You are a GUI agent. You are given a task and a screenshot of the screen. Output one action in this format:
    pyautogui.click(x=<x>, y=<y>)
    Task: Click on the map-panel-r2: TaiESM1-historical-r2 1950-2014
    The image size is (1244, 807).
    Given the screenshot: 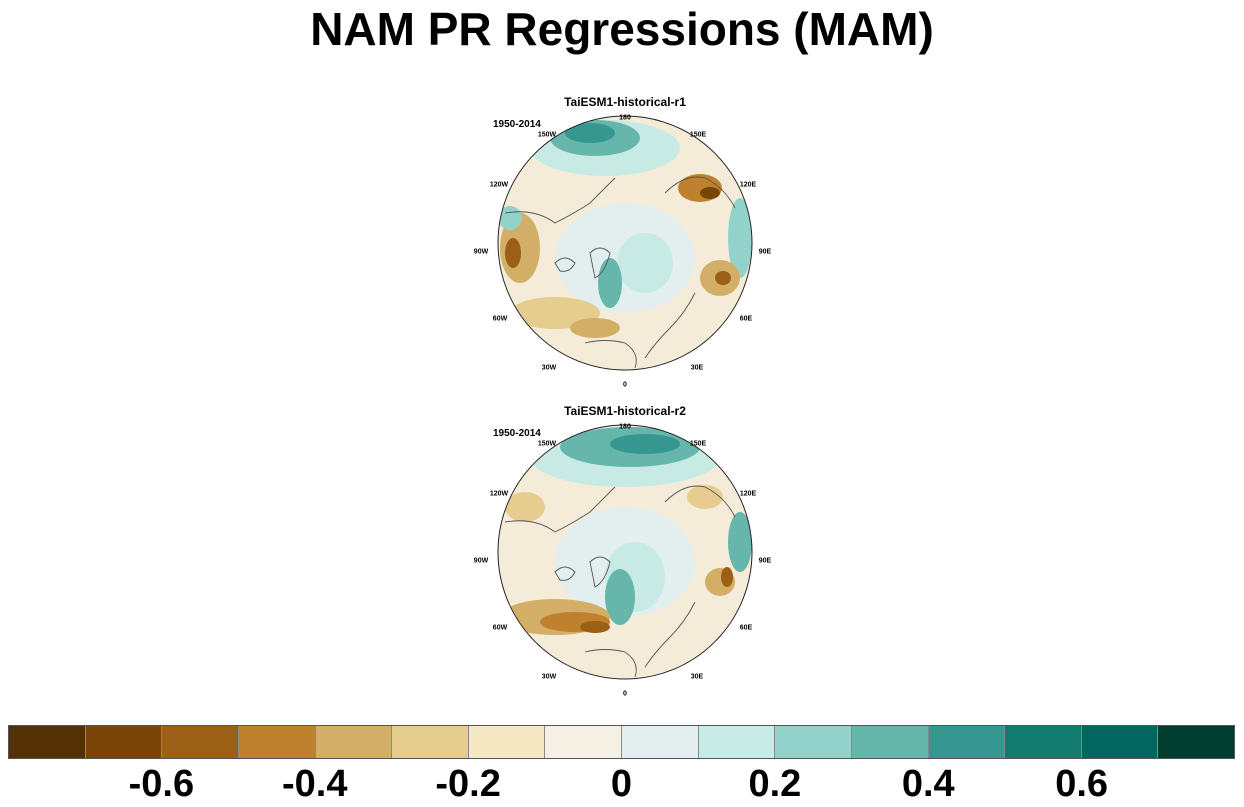 What is the action you would take?
    pyautogui.click(x=625, y=554)
    